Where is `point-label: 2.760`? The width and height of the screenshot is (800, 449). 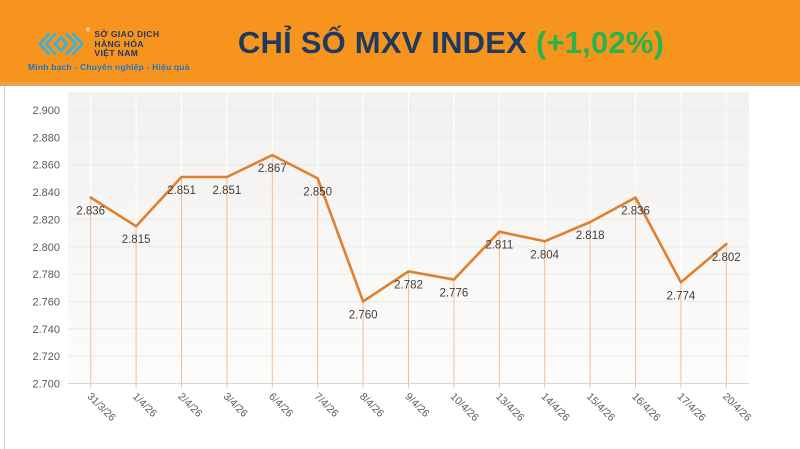
point-label: 2.760 is located at coordinates (363, 315).